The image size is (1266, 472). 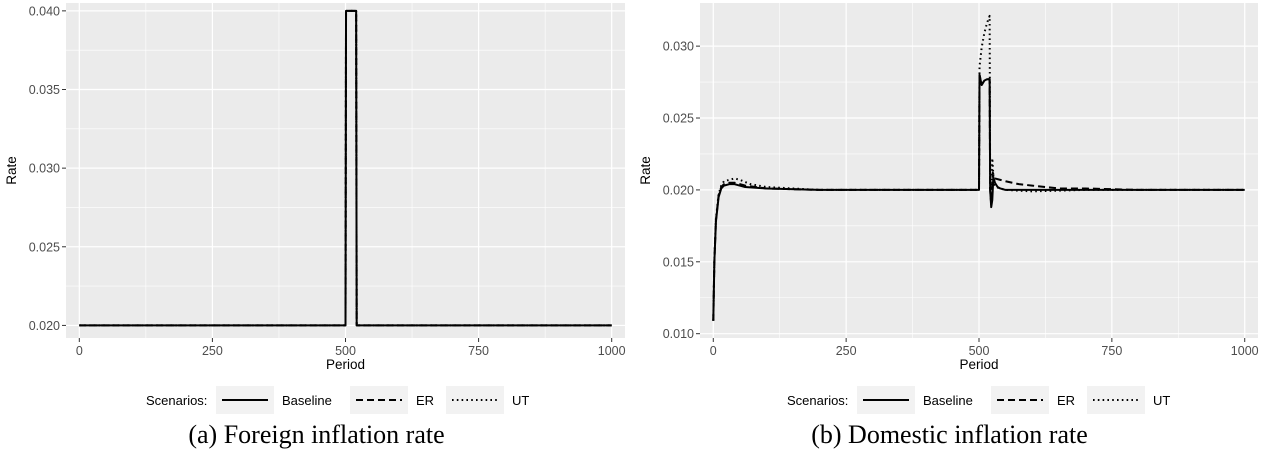 I want to click on figure-caption: (a) Foreign inflation rate, so click(x=316, y=434).